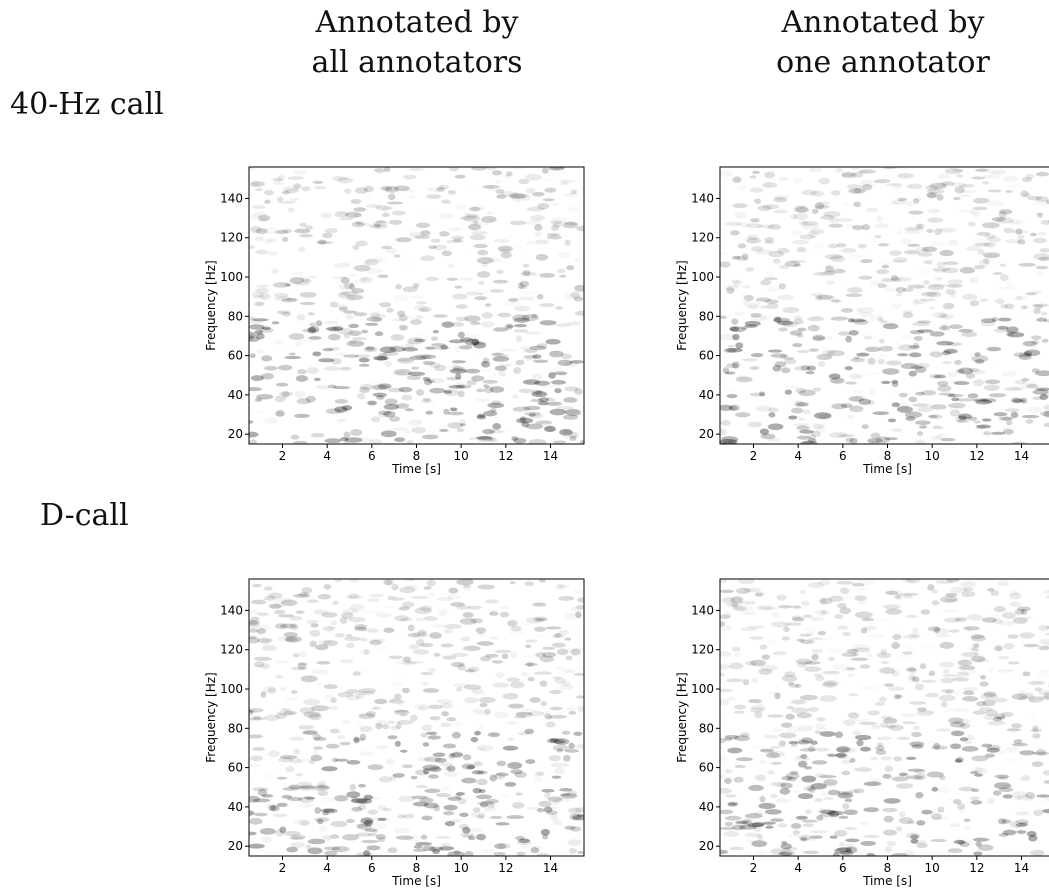  Describe the element at coordinates (1021, 868) in the screenshot. I see `x-tick-label: 14` at that location.